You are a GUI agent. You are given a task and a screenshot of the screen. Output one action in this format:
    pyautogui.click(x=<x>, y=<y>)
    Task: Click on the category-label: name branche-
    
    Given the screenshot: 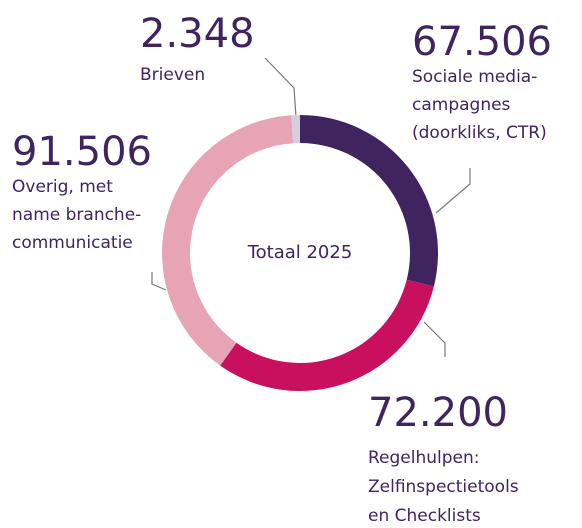 What is the action you would take?
    pyautogui.click(x=76, y=215)
    